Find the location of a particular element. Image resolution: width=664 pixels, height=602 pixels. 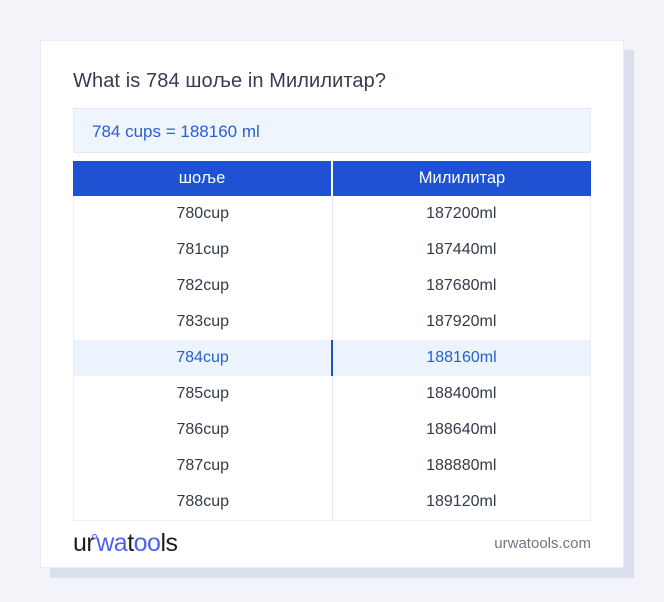

cell-cup-value: 780cup is located at coordinates (203, 214).